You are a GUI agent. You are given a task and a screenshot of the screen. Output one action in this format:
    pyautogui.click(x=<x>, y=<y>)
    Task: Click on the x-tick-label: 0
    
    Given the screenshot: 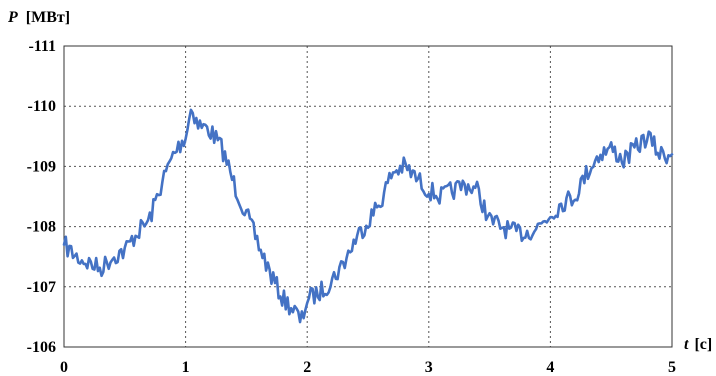 What is the action you would take?
    pyautogui.click(x=64, y=367)
    